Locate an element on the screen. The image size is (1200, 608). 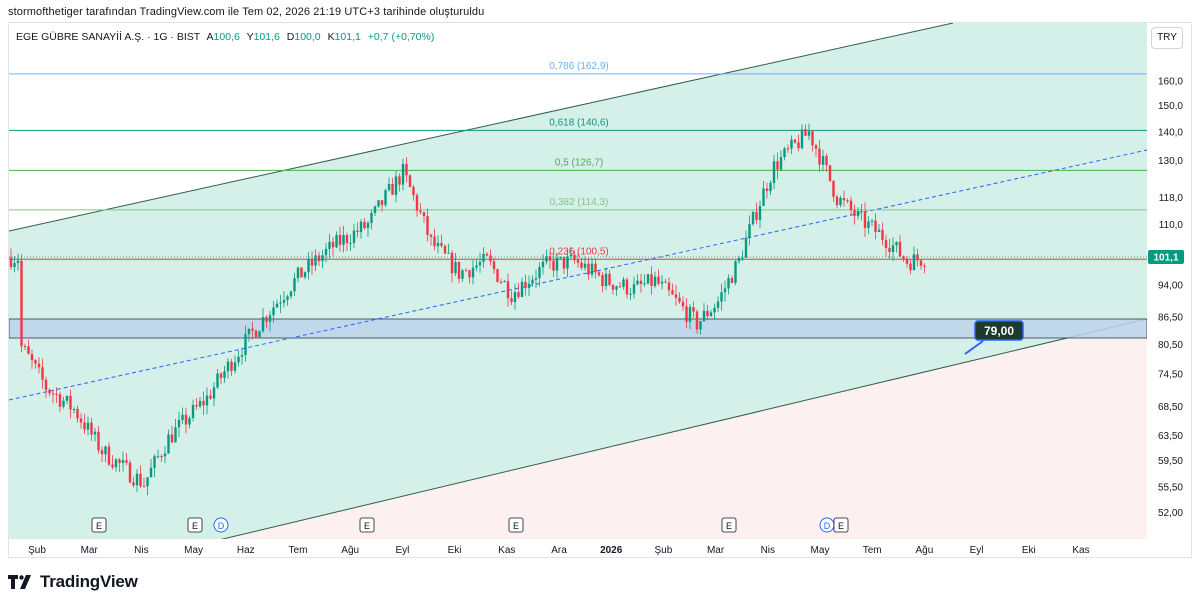
tradingview-logo: TradingView is located at coordinates (73, 582).